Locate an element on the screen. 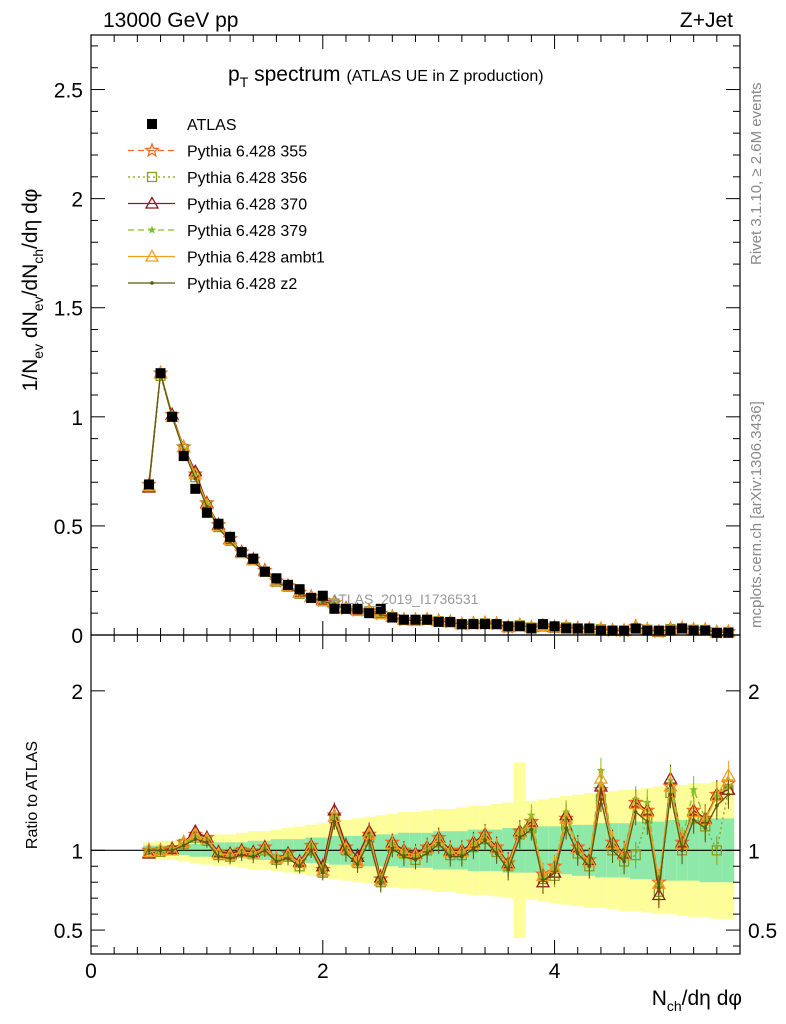 This screenshot has width=786, height=1024. chart-title: pT spectrum (ATLAS UE in Z production) is located at coordinates (386, 76).